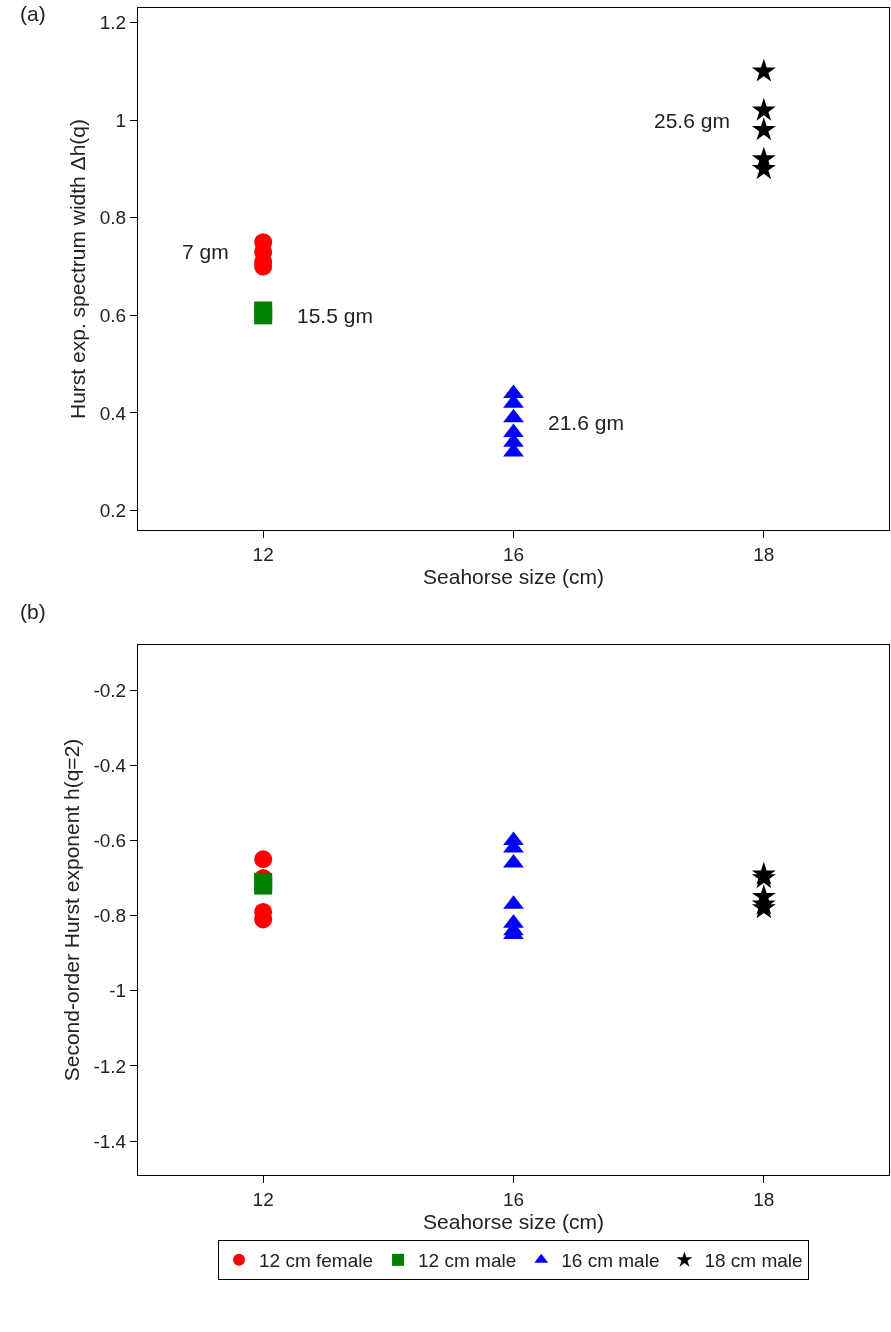  I want to click on text: (b), so click(33, 611).